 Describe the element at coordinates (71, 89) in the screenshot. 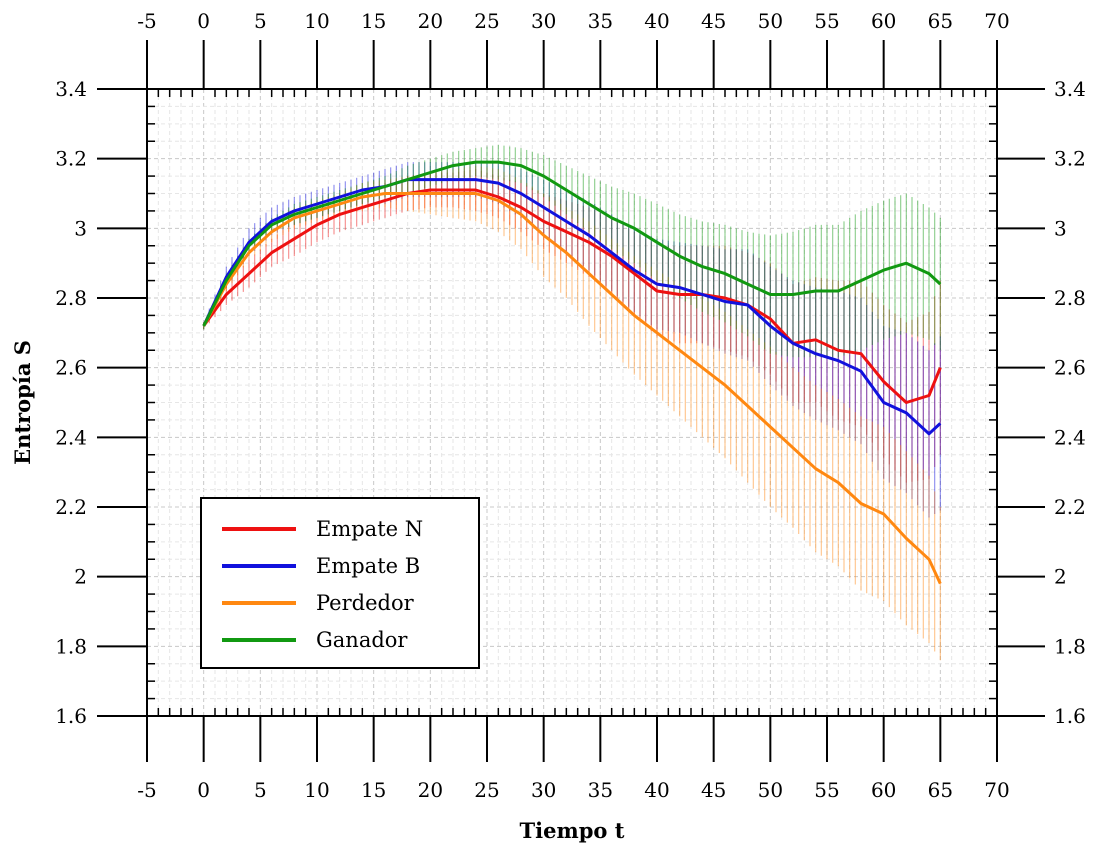

I see `y-tick-label-left: 3.4` at that location.